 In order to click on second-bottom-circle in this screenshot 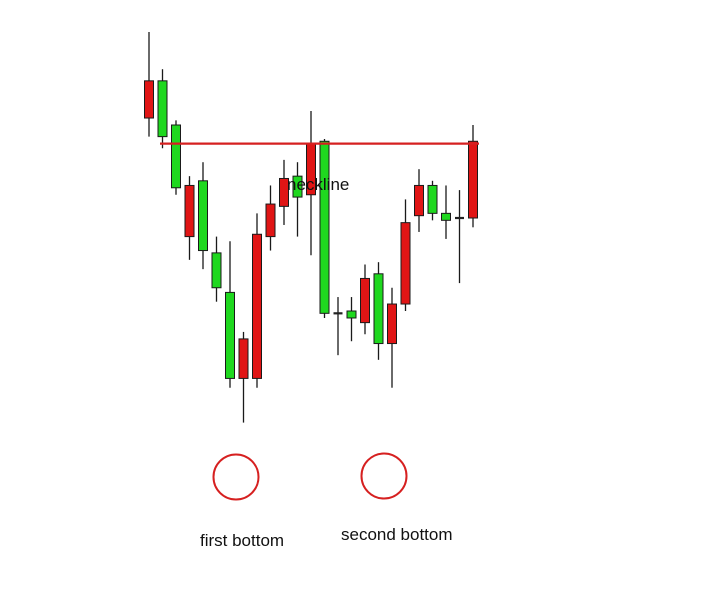, I will do `click(384, 476)`.